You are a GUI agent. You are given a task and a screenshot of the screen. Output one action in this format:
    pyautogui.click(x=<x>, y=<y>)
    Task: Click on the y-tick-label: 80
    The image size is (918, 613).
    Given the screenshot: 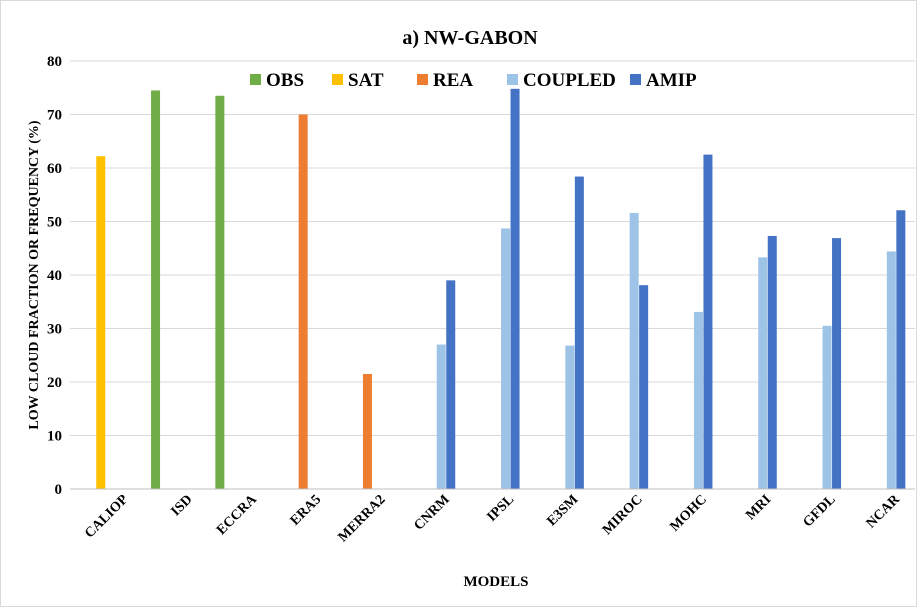 What is the action you would take?
    pyautogui.click(x=54, y=62)
    